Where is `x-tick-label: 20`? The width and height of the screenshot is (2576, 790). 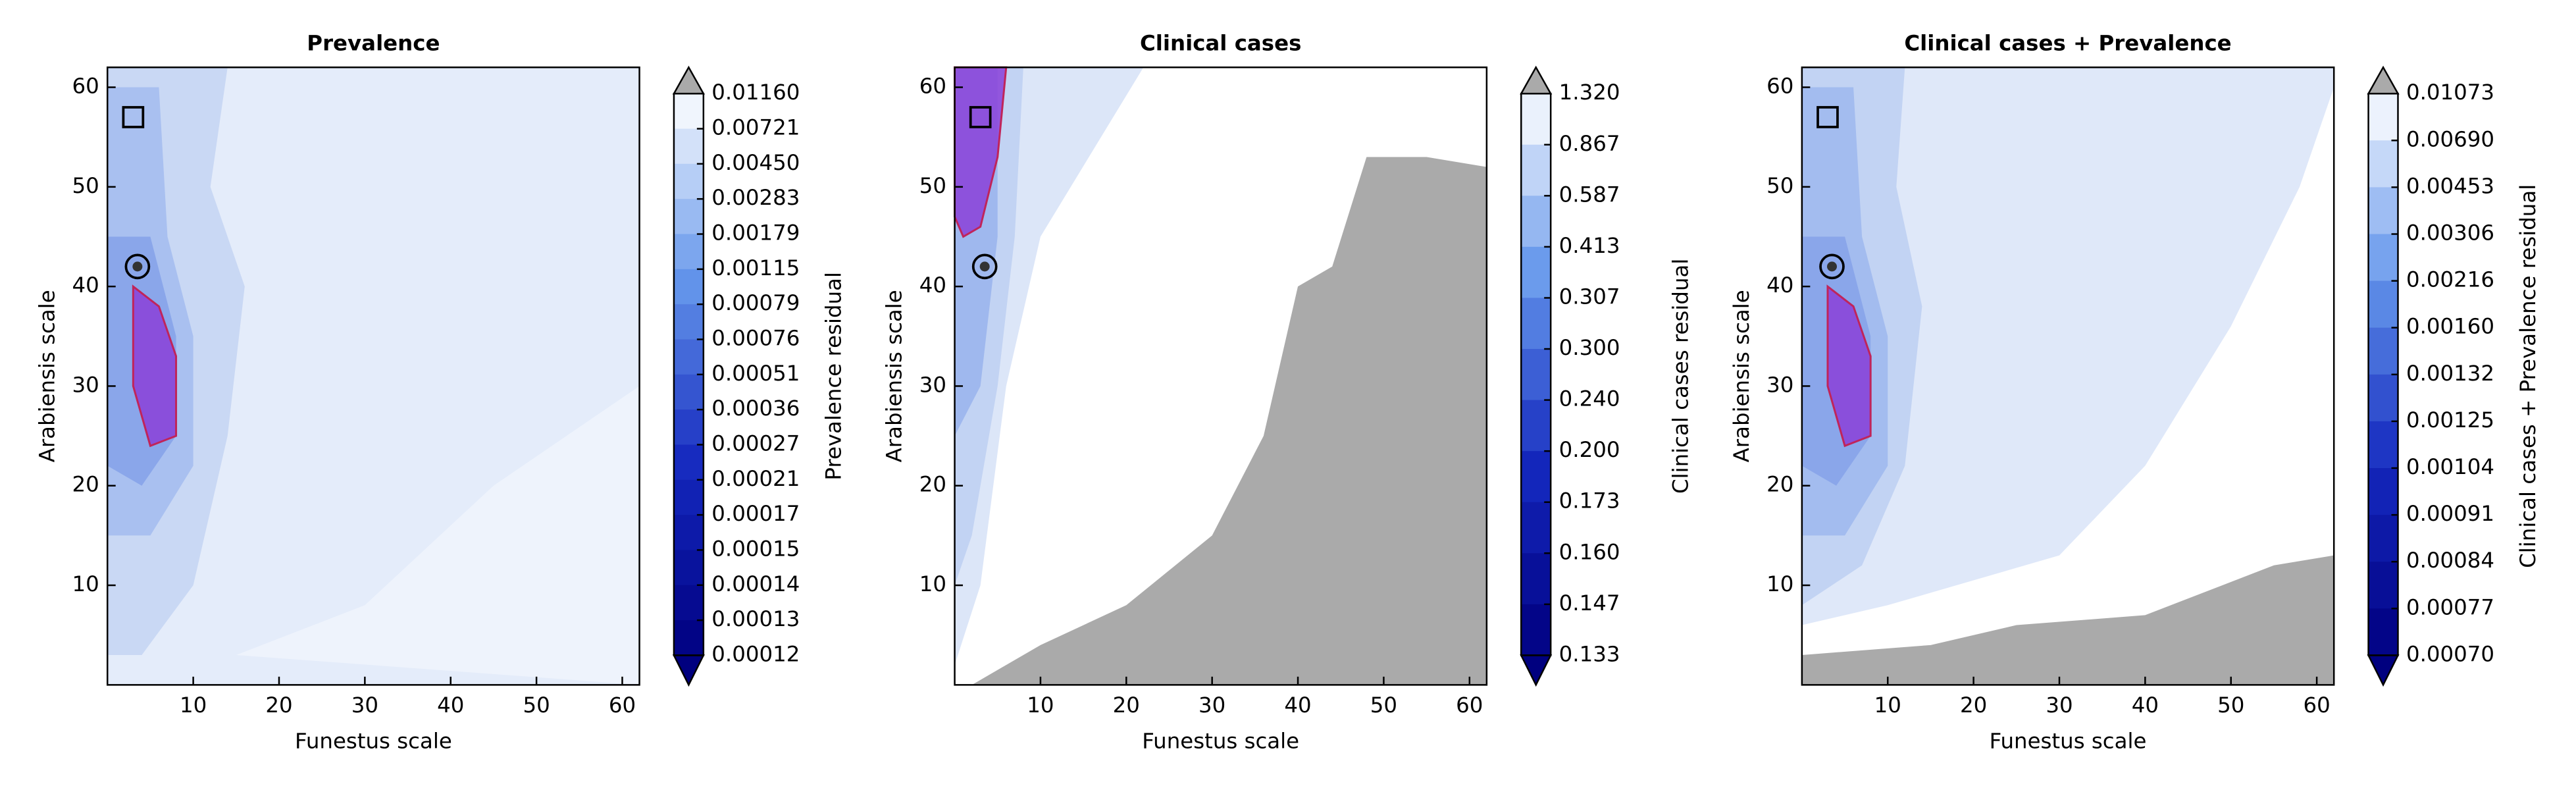 x-tick-label: 20 is located at coordinates (1973, 705).